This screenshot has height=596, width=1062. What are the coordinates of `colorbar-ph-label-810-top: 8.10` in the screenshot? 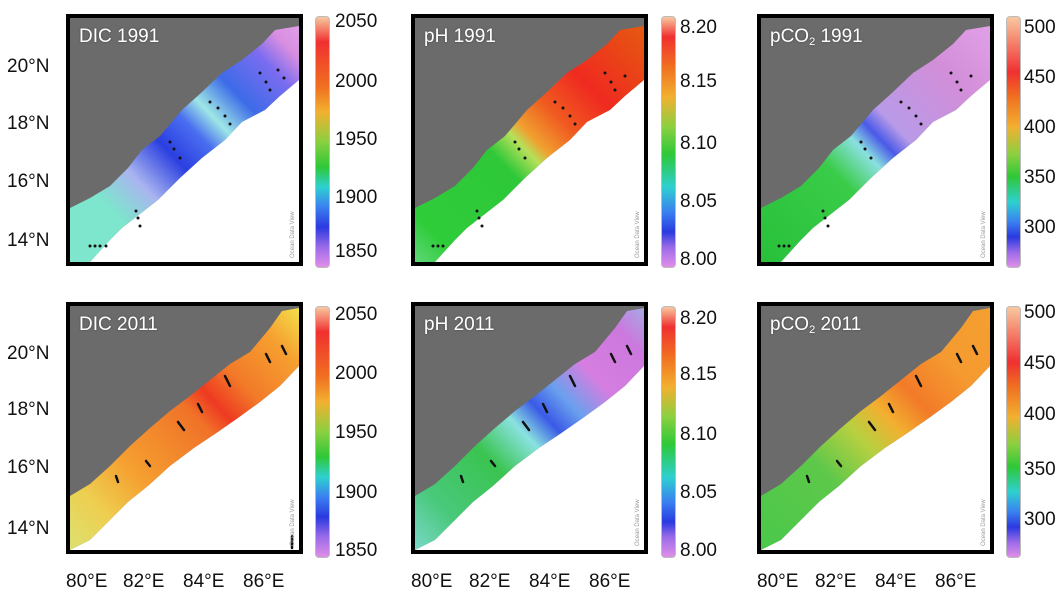 It's located at (698, 143).